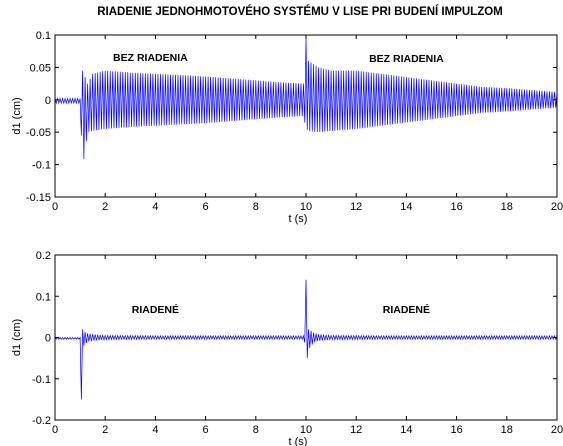 This screenshot has height=446, width=563. What do you see at coordinates (41, 421) in the screenshot?
I see `y-tick-label: -0.2` at bounding box center [41, 421].